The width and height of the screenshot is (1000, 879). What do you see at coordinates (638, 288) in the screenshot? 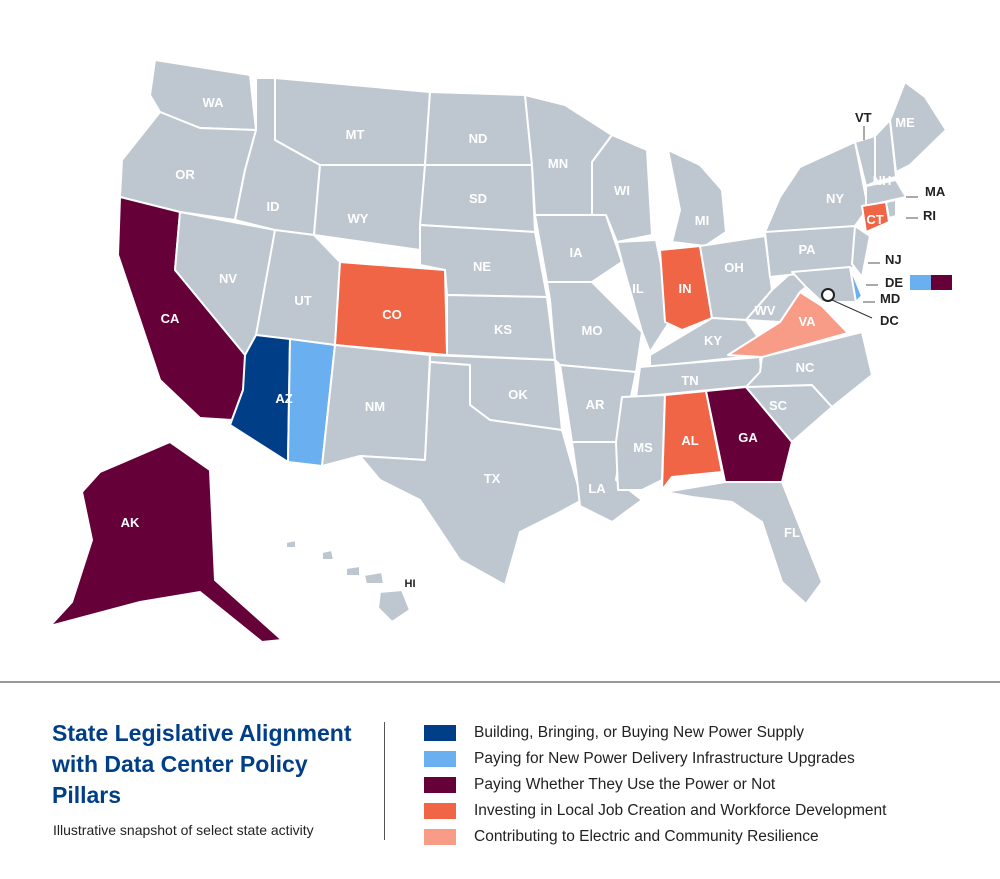
I see `state-label-il: IL` at bounding box center [638, 288].